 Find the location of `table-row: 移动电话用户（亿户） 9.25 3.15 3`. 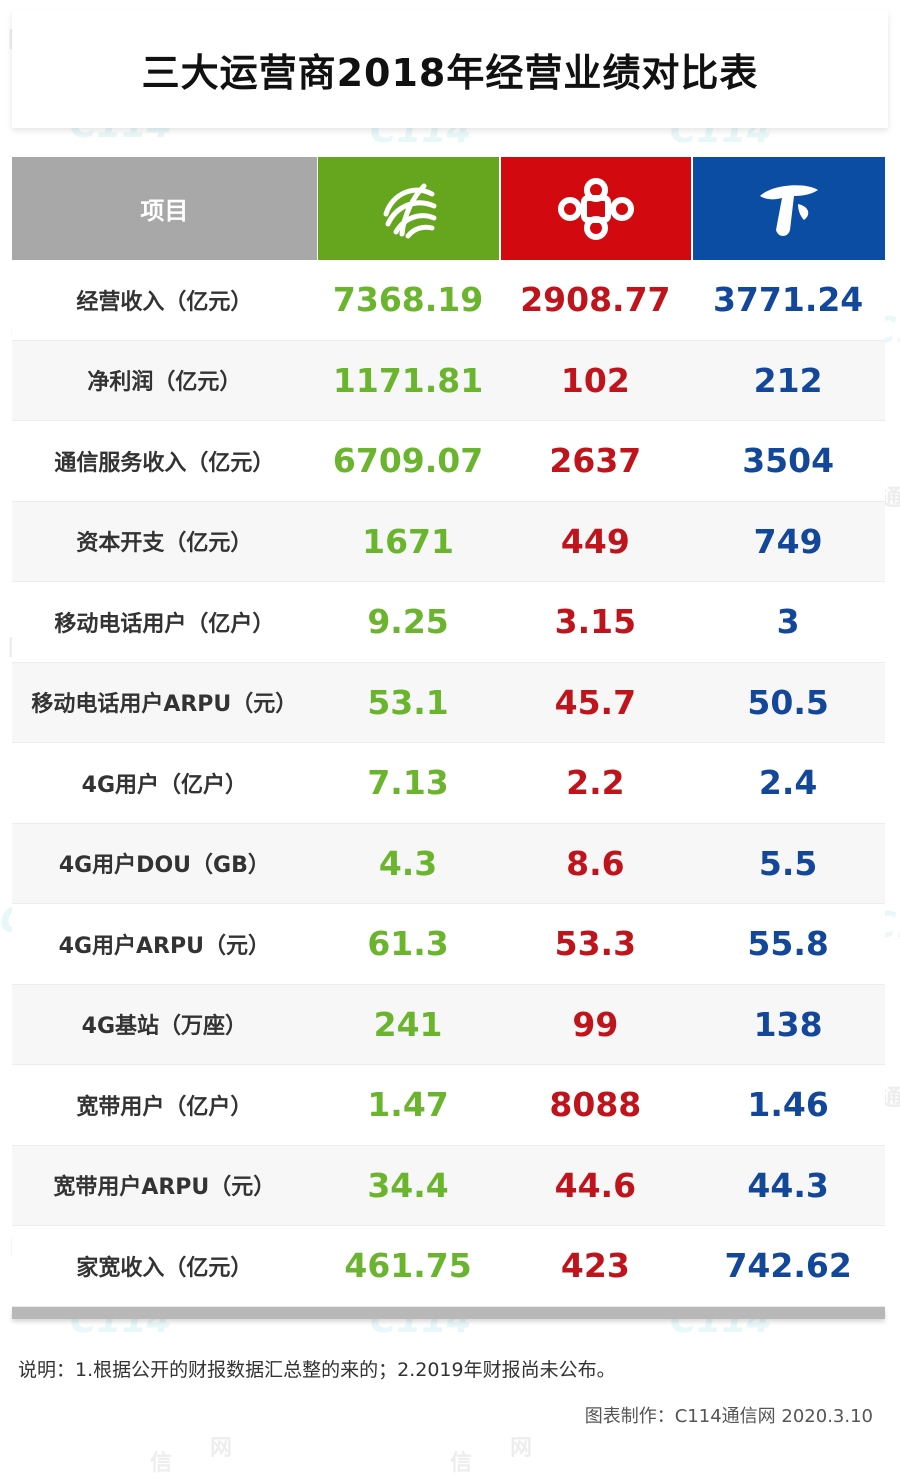

table-row: 移动电话用户（亿户） 9.25 3.15 3 is located at coordinates (448, 622).